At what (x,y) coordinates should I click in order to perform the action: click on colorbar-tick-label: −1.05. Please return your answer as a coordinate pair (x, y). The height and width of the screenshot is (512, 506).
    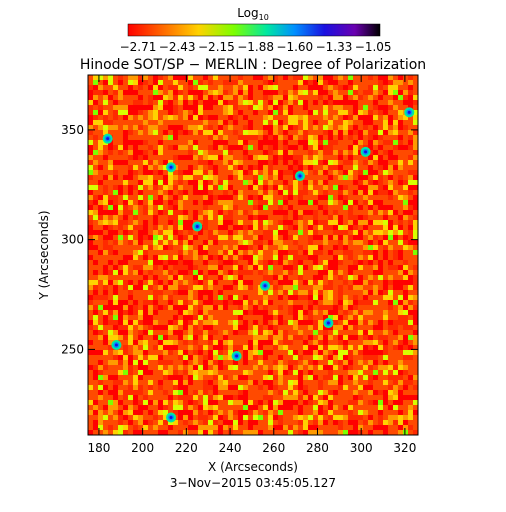
    Looking at the image, I should click on (373, 47).